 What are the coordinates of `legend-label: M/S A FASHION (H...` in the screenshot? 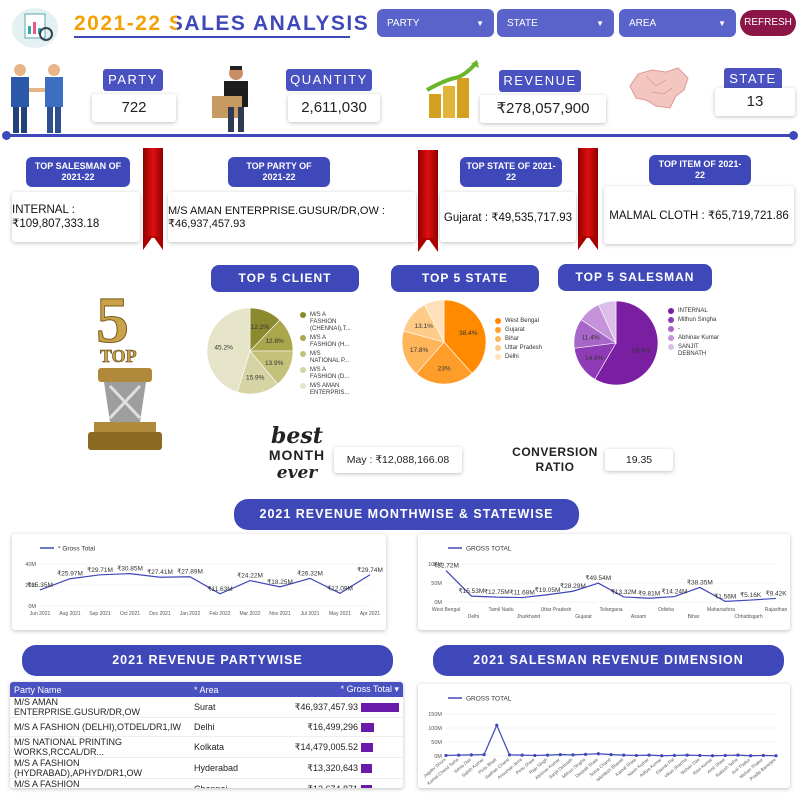 It's located at (330, 341).